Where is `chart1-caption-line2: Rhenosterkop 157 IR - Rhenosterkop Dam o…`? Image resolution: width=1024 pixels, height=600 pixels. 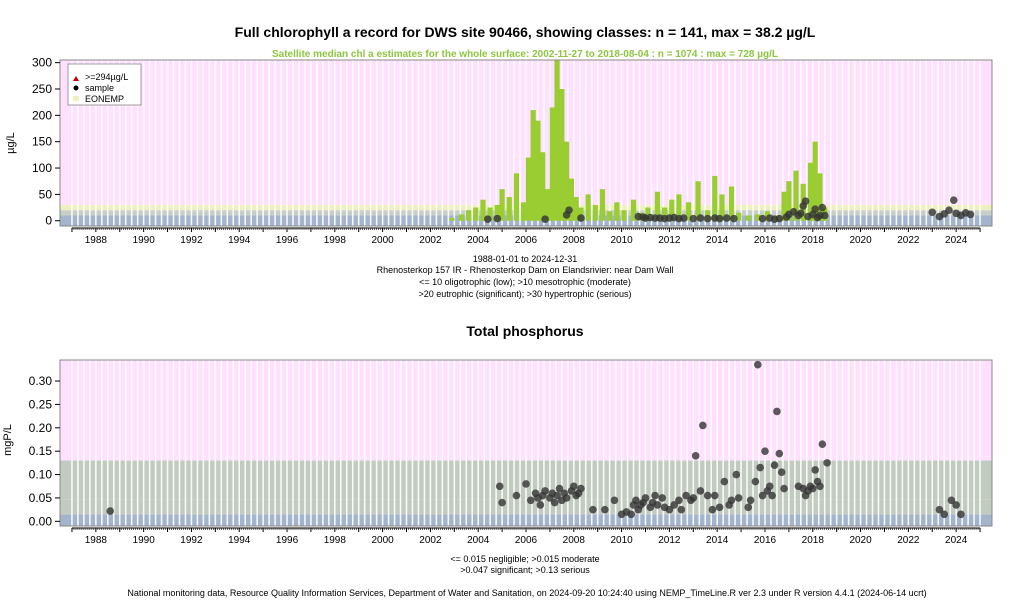 chart1-caption-line2: Rhenosterkop 157 IR - Rhenosterkop Dam o… is located at coordinates (525, 270).